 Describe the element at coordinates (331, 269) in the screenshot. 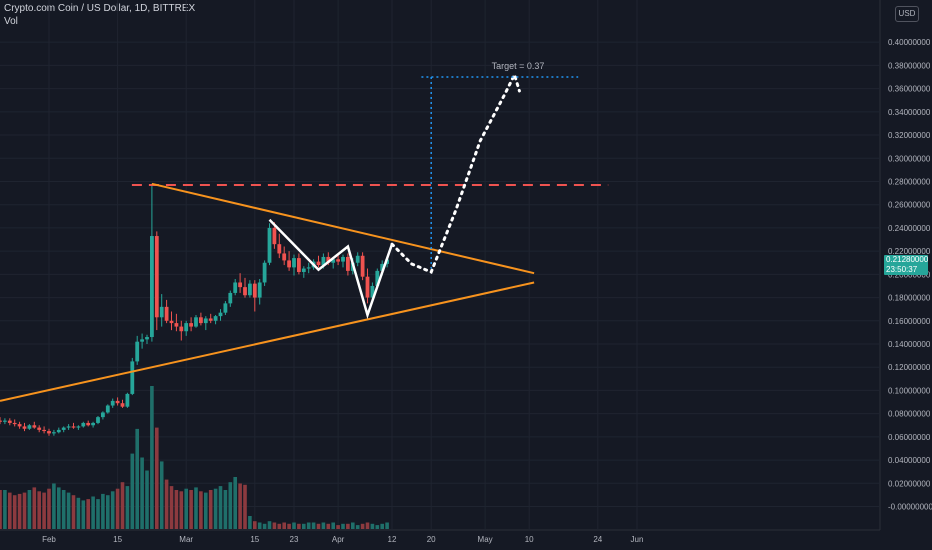

I see `pattern-path` at that location.